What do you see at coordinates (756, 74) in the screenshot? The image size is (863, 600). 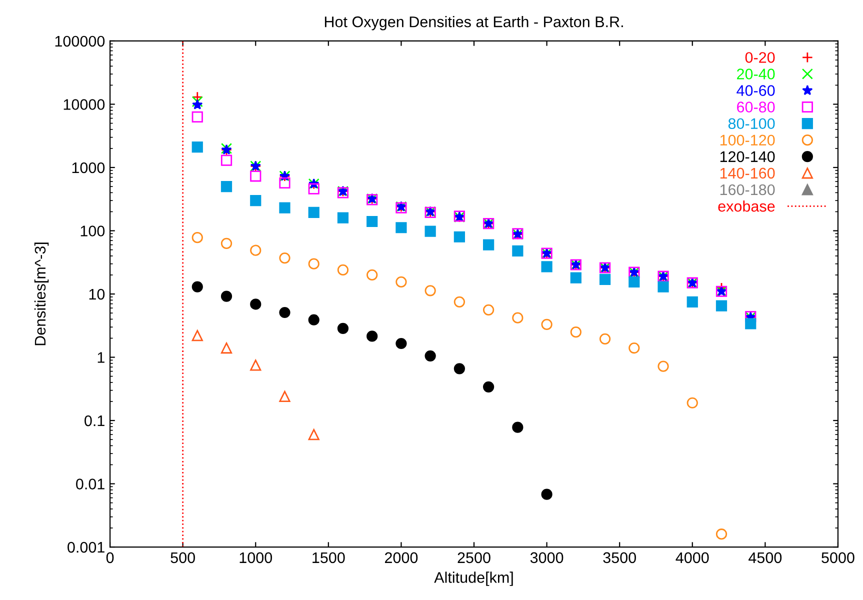 I see `legend-label: 20-40` at bounding box center [756, 74].